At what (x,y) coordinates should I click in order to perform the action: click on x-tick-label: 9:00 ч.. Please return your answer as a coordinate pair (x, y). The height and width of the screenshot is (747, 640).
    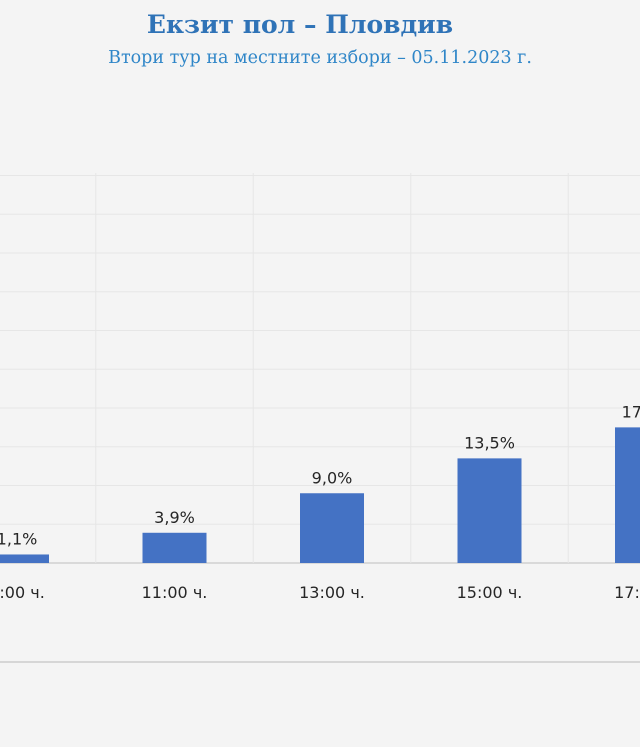
    Looking at the image, I should click on (22, 592).